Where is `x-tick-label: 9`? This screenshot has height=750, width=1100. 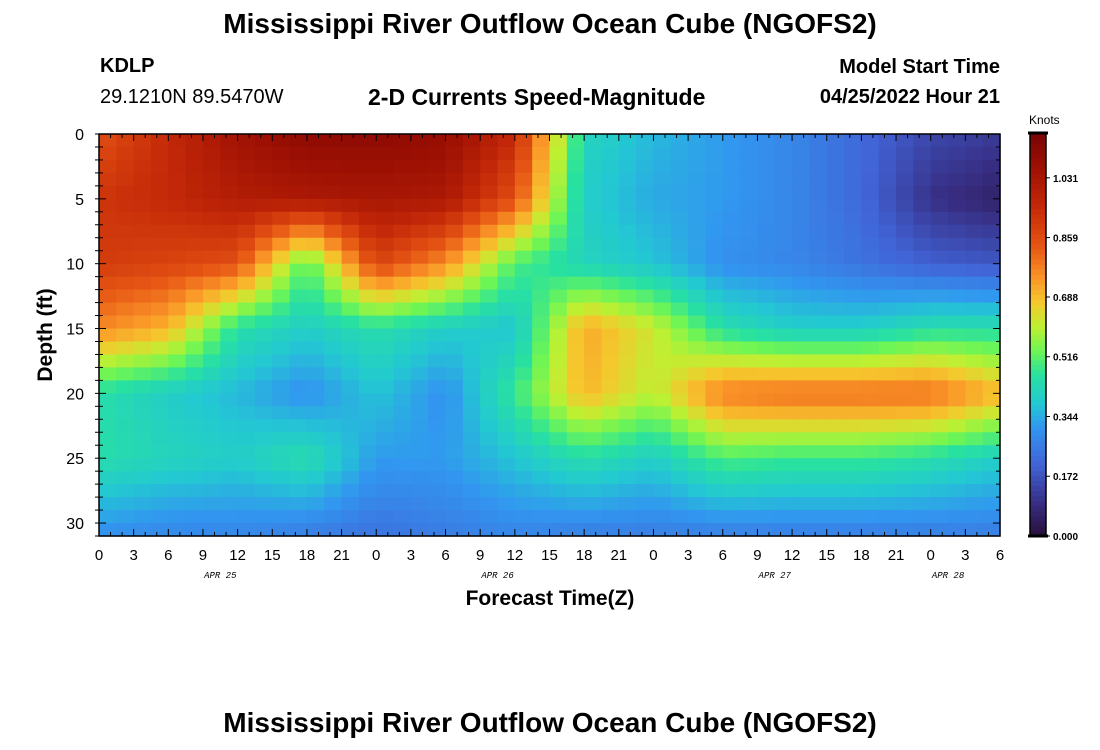 x-tick-label: 9 is located at coordinates (480, 555).